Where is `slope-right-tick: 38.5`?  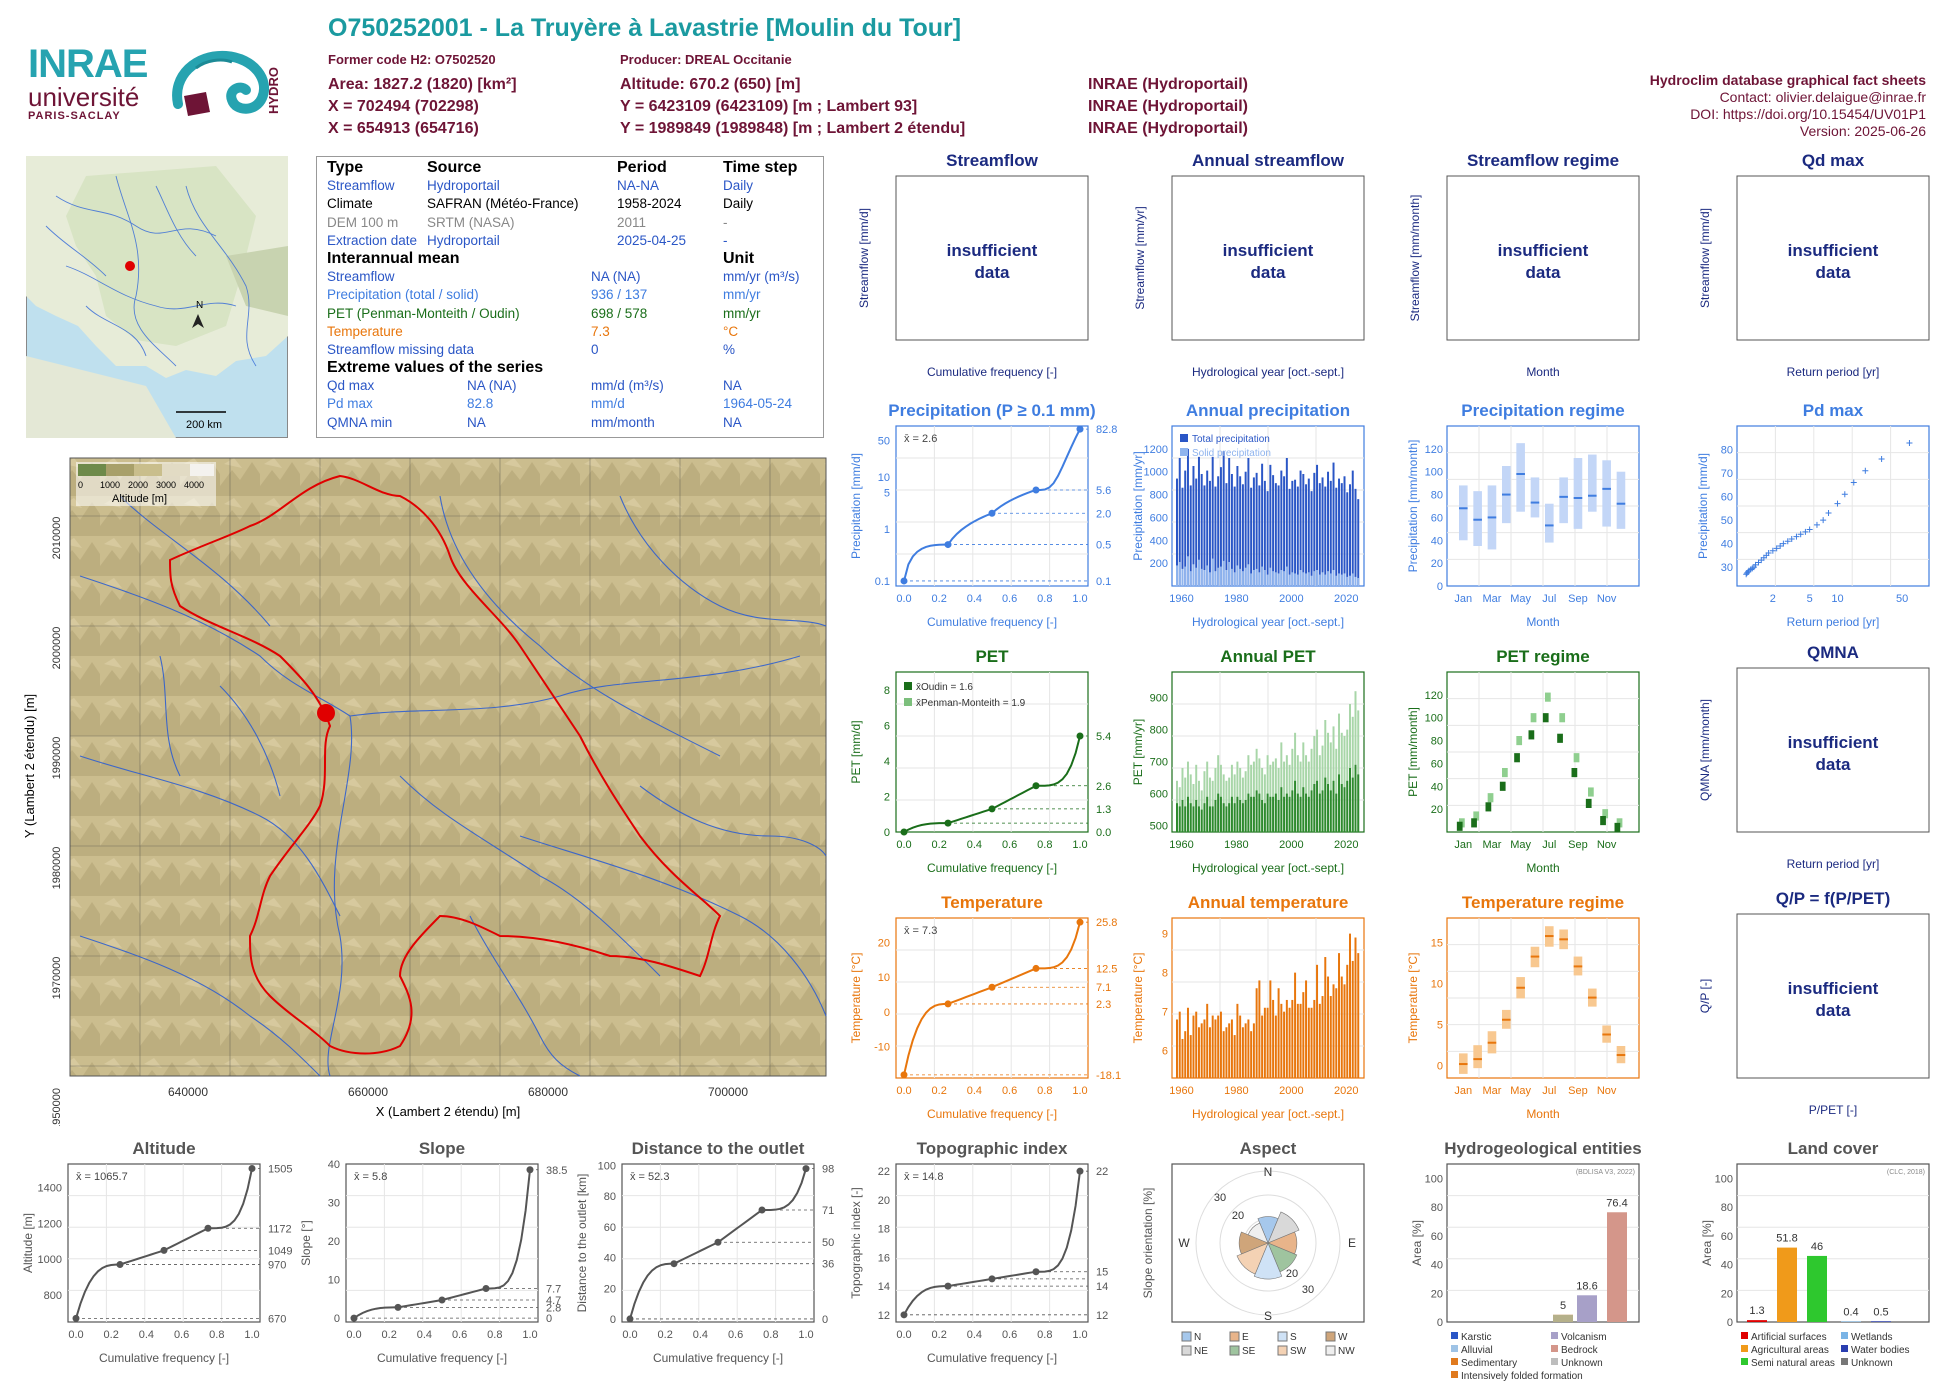 slope-right-tick: 38.5 is located at coordinates (556, 1171).